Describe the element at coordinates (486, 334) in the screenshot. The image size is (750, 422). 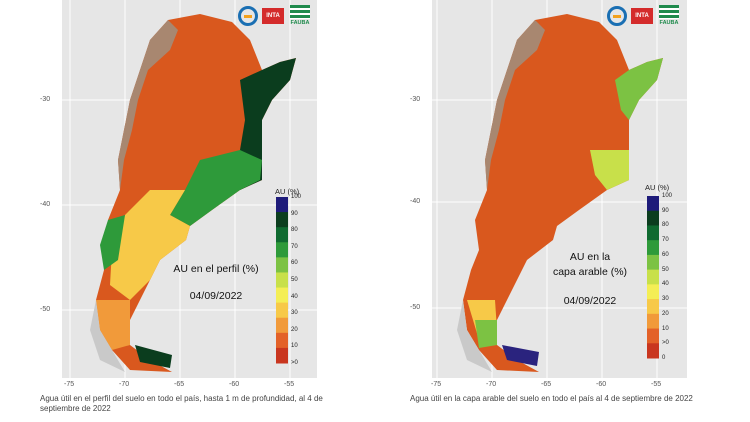
I see `patagonia-south` at that location.